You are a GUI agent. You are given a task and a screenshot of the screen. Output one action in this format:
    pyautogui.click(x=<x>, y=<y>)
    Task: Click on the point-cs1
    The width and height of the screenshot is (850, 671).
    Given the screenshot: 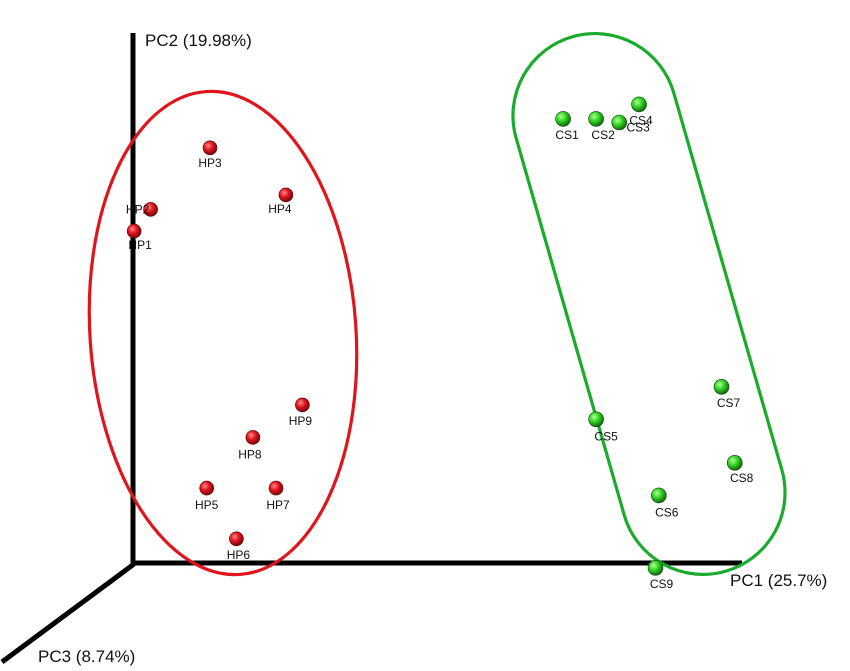 What is the action you would take?
    pyautogui.click(x=563, y=119)
    